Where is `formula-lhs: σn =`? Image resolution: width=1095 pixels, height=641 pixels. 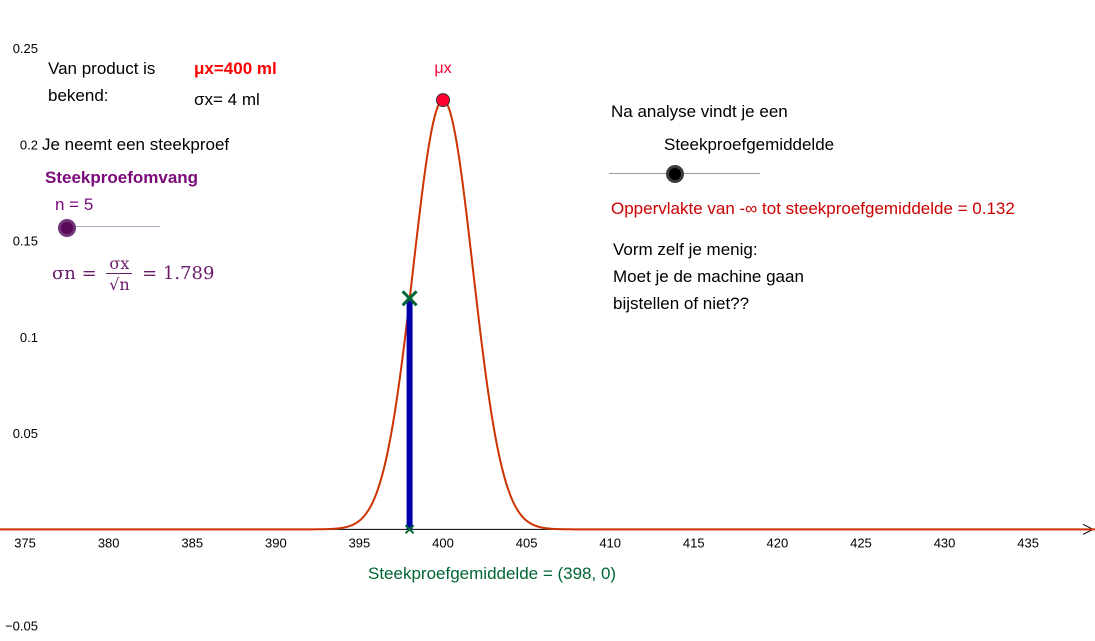
formula-lhs: σn = is located at coordinates (74, 273).